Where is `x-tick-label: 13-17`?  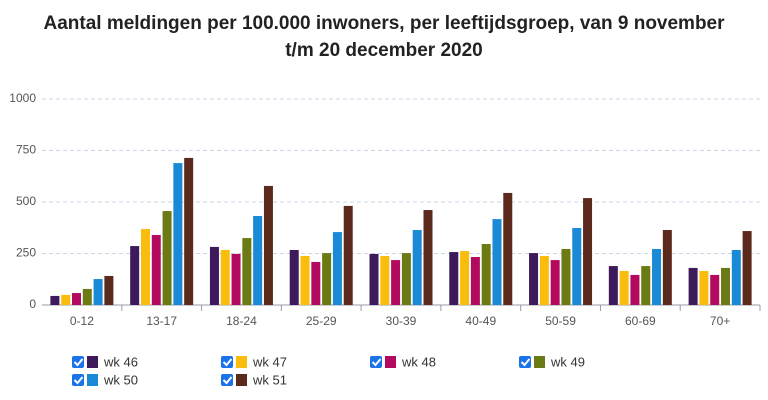 x-tick-label: 13-17 is located at coordinates (161, 321).